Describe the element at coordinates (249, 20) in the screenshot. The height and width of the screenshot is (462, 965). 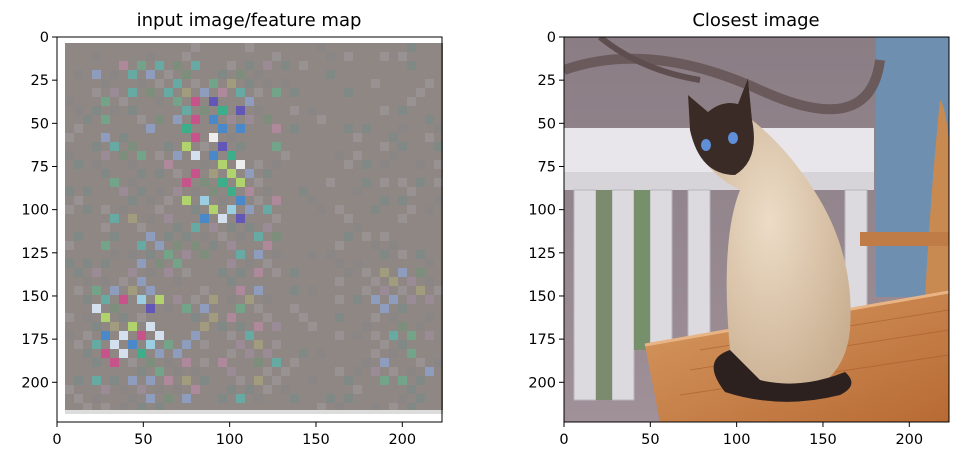
I see `panel-title: input image/feature map` at that location.